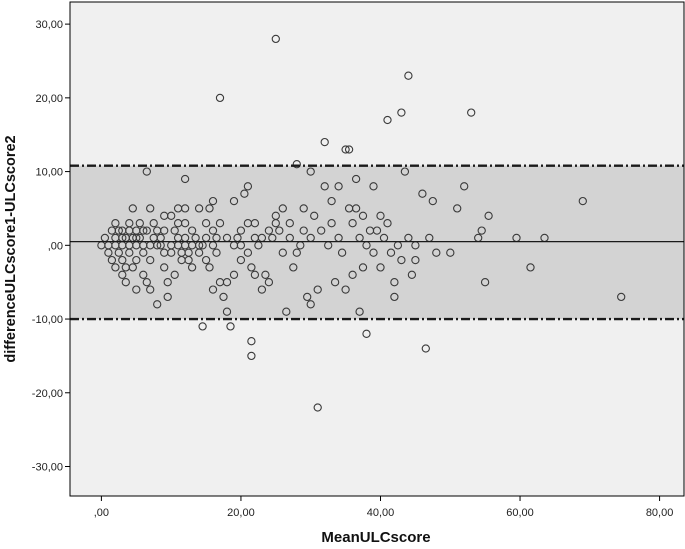  What do you see at coordinates (49, 99) in the screenshot?
I see `y-tick-label: 20,00` at bounding box center [49, 99].